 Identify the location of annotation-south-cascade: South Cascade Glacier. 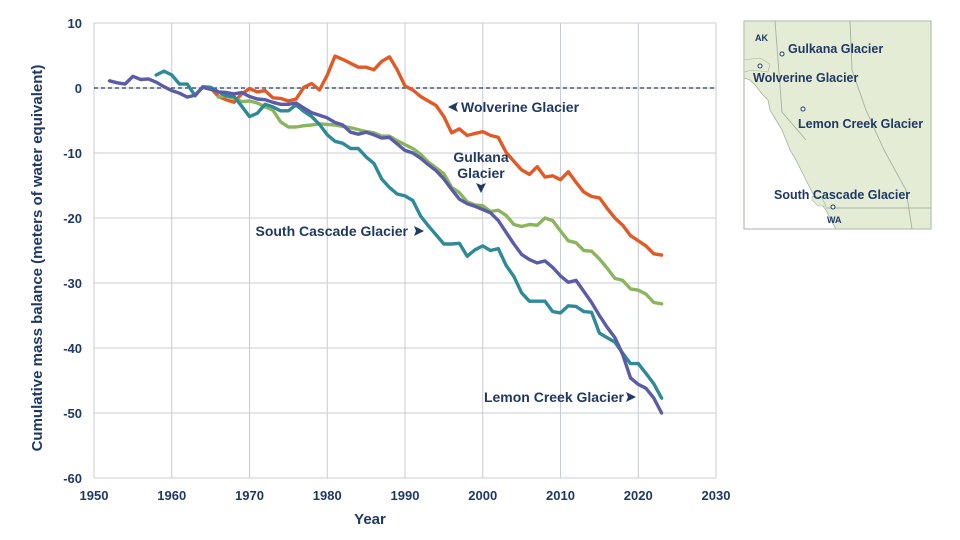
(339, 231).